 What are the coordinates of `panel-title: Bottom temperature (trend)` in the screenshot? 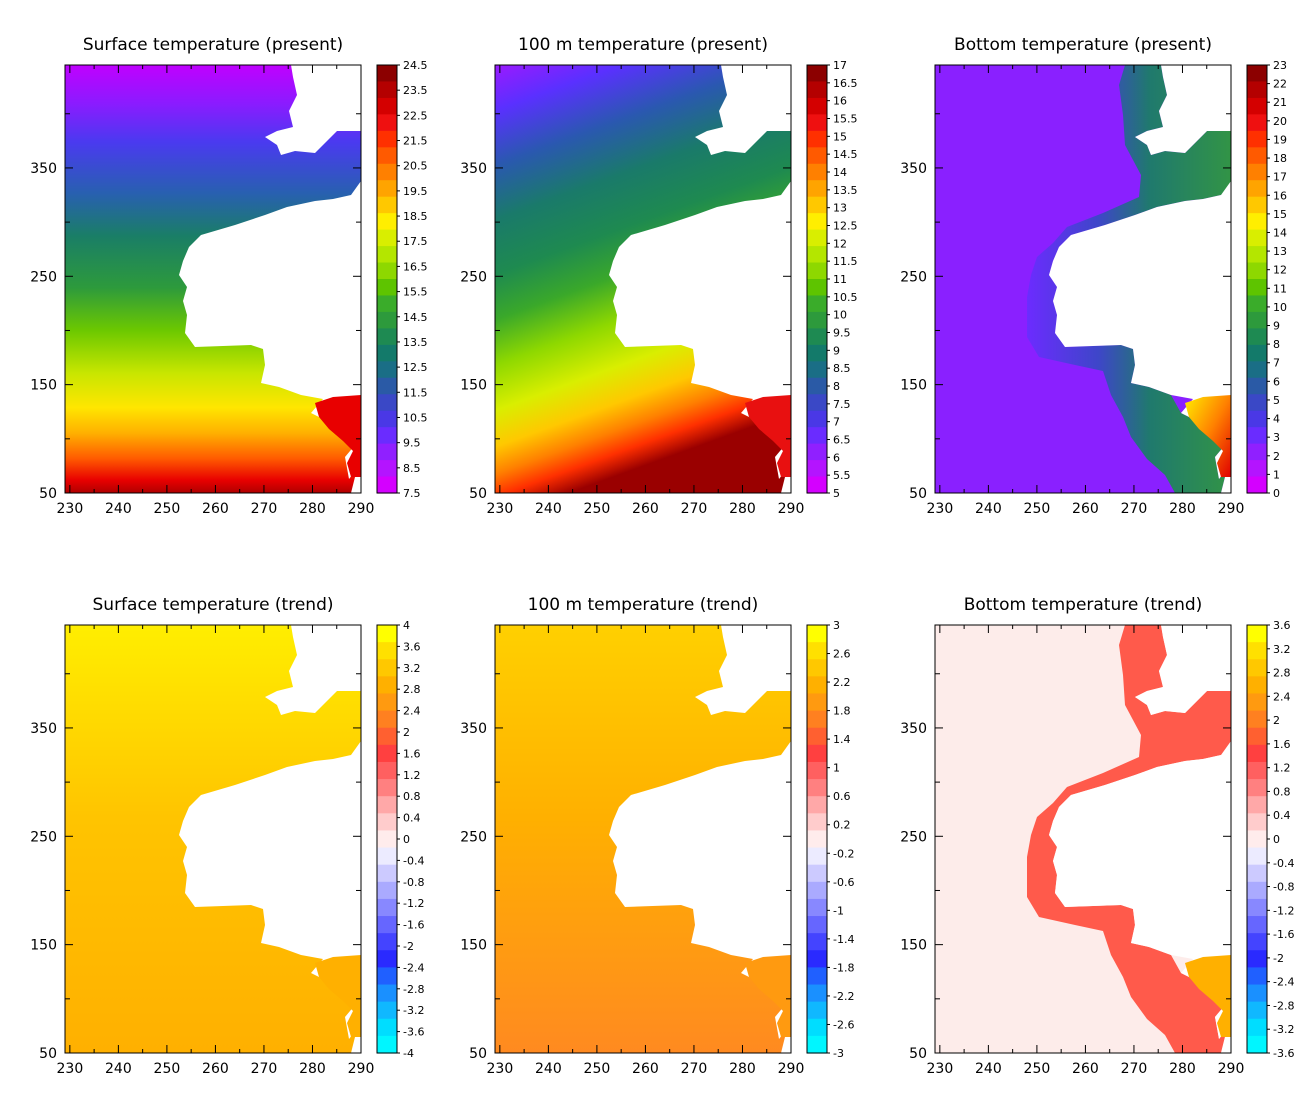 It's located at (1083, 605).